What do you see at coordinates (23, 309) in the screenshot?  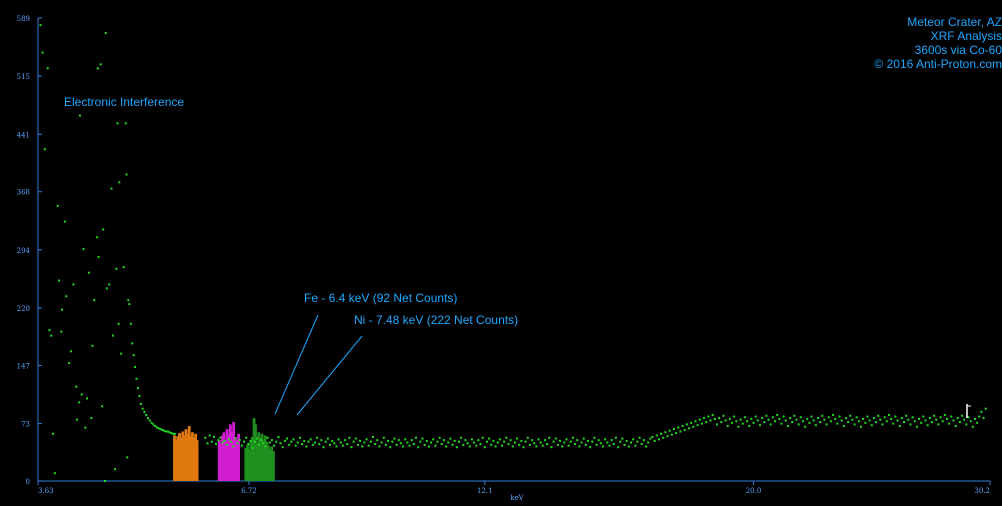 I see `y-tick-label: 220` at bounding box center [23, 309].